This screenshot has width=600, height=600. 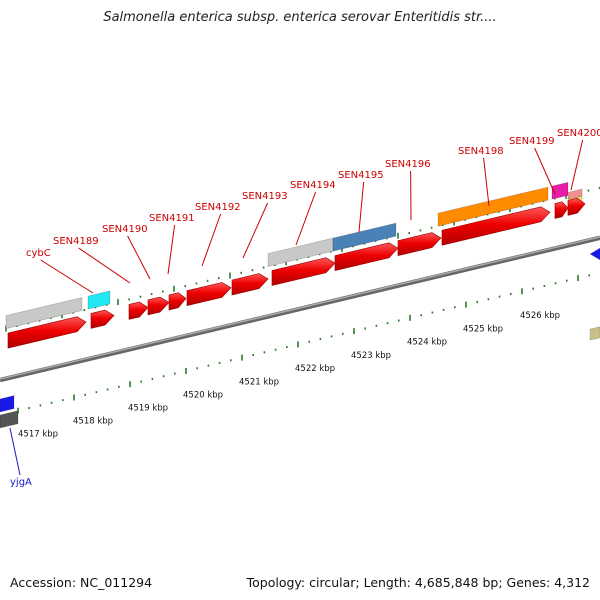 What do you see at coordinates (427, 343) in the screenshot?
I see `kbp-label: 4524 kbp` at bounding box center [427, 343].